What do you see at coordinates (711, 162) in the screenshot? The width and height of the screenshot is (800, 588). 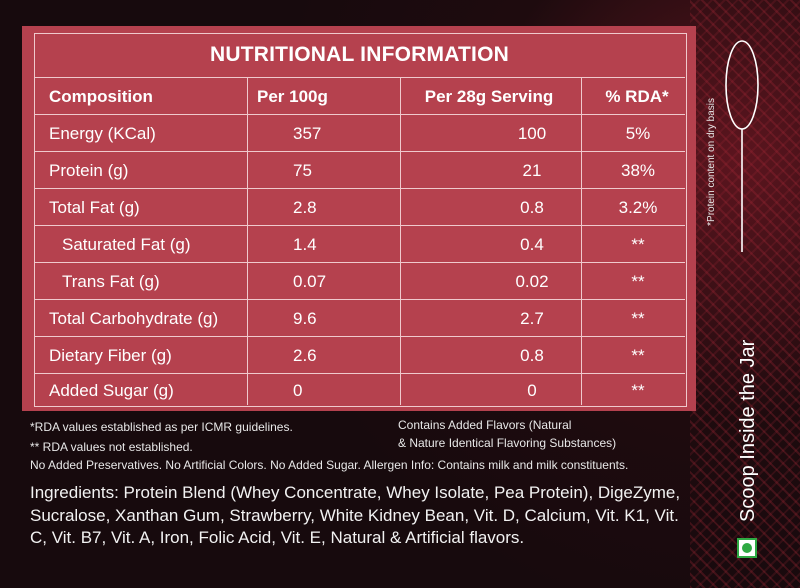 I see `protein-dry-basis-note: *Protein content on dry basis` at bounding box center [711, 162].